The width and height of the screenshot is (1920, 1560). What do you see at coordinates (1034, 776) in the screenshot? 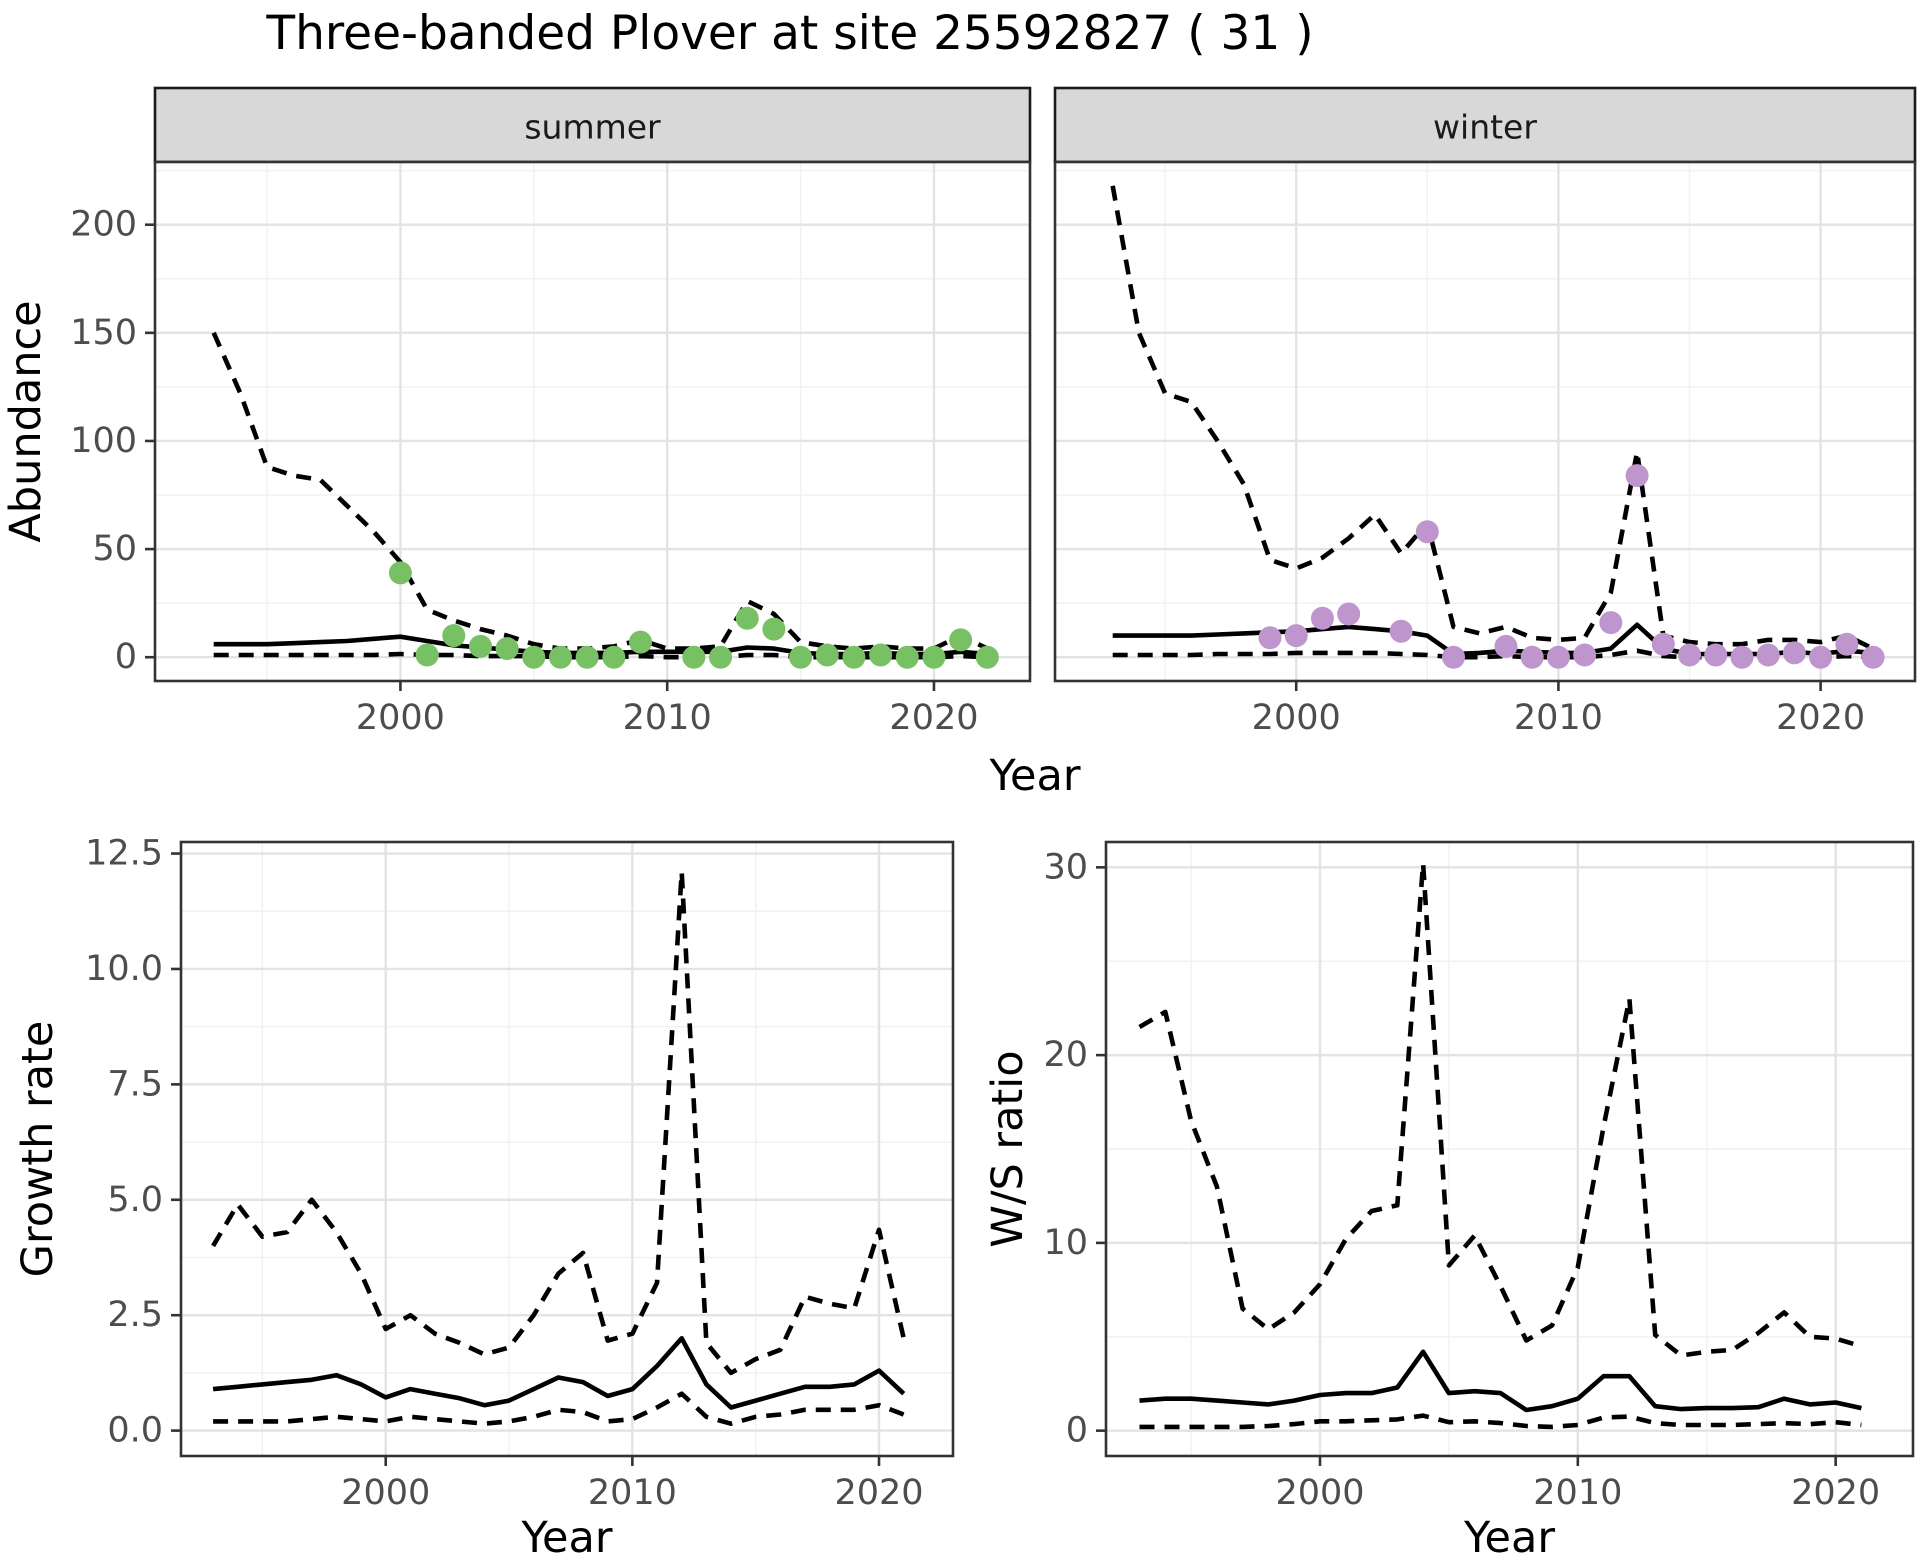
I see `x-axis-title-year-top: Year` at bounding box center [1034, 776].